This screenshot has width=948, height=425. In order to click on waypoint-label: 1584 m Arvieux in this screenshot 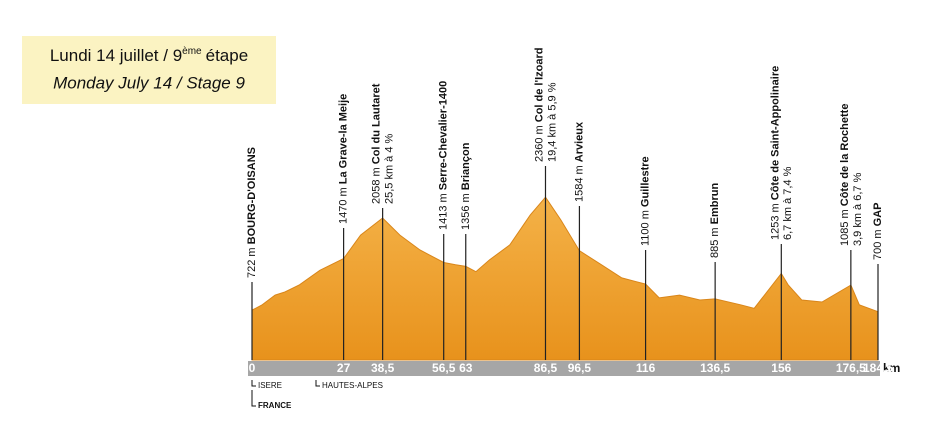, I will do `click(579, 161)`.